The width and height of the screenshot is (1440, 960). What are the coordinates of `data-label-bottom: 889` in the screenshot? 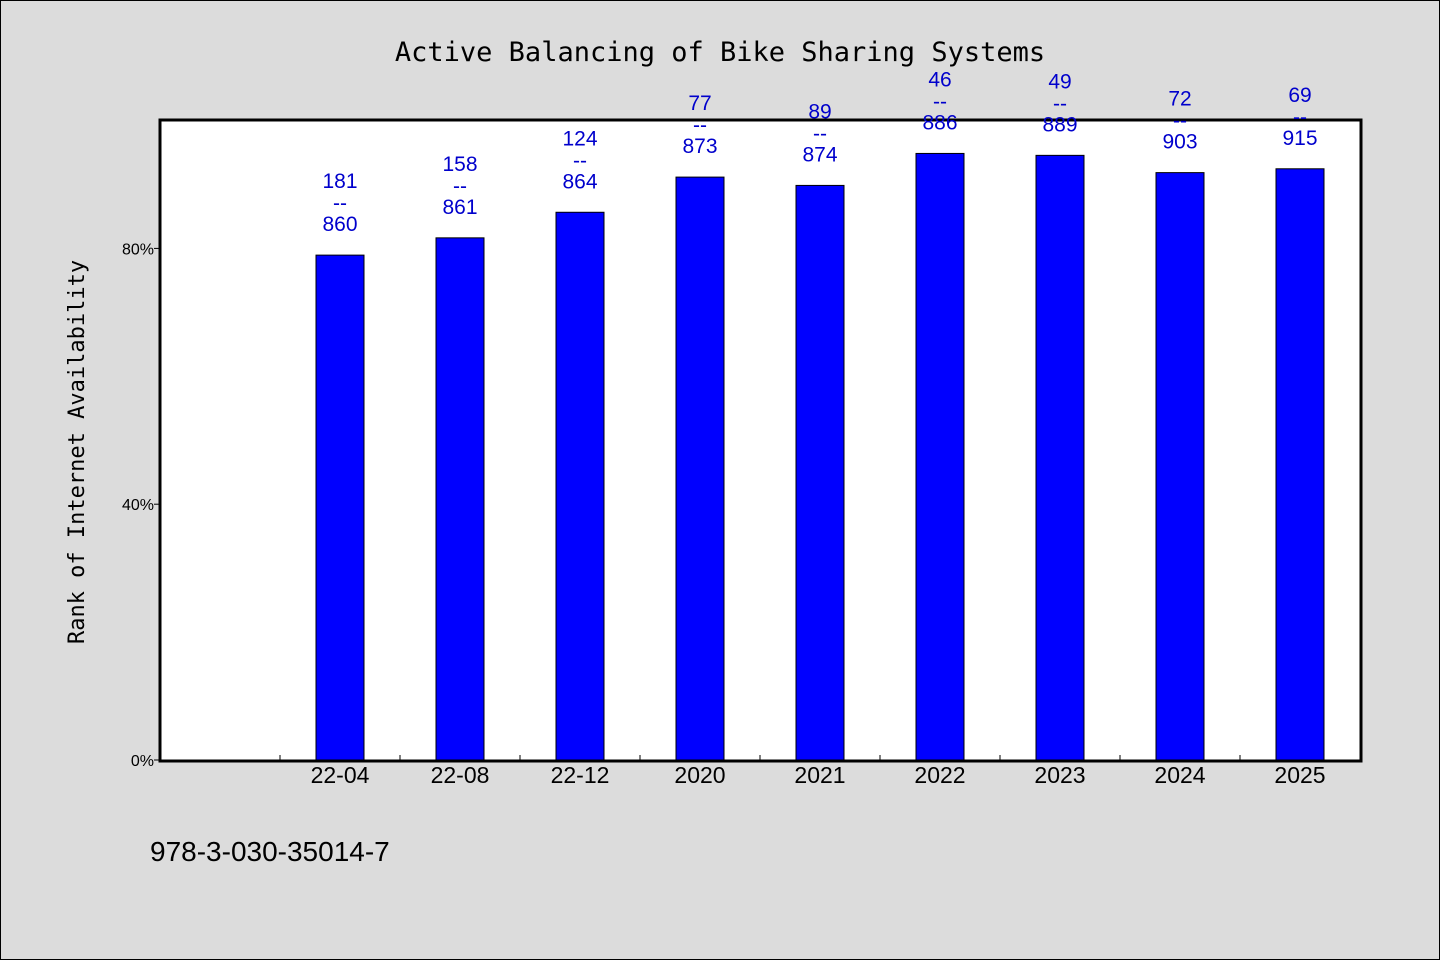 It's located at (1059, 124).